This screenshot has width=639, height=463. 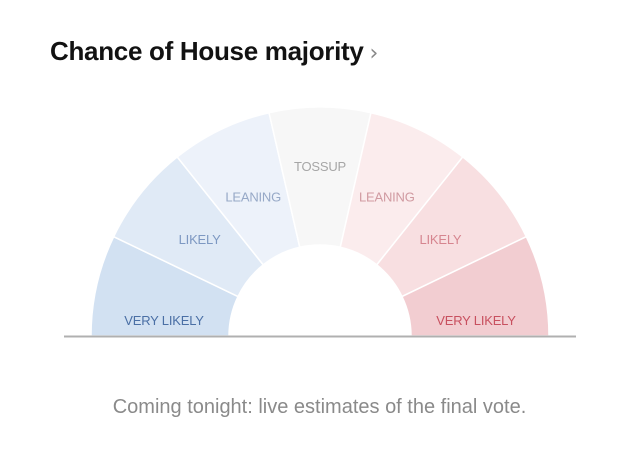 I want to click on gauge-label-3-tossup: TOSSUP, so click(x=320, y=166).